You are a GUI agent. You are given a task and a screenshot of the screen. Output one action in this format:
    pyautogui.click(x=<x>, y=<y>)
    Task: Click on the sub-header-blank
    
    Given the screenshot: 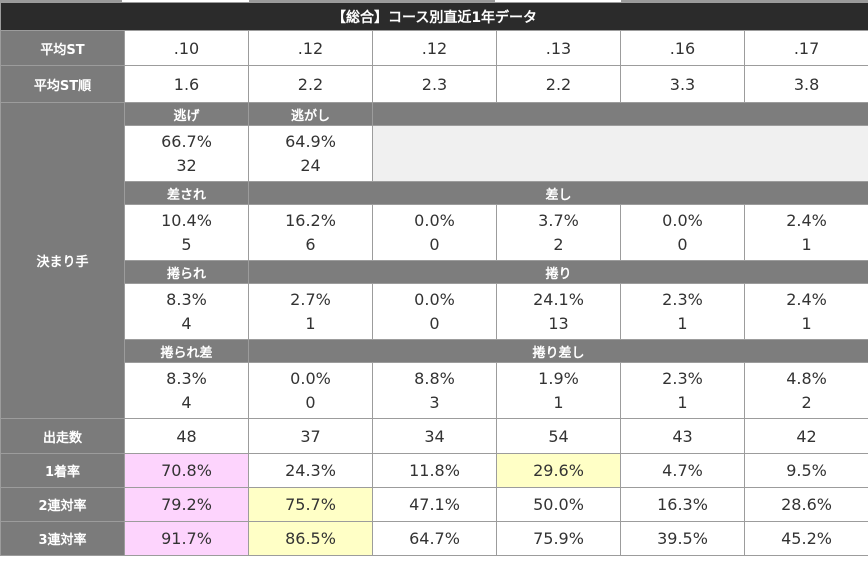 What is the action you would take?
    pyautogui.click(x=619, y=114)
    